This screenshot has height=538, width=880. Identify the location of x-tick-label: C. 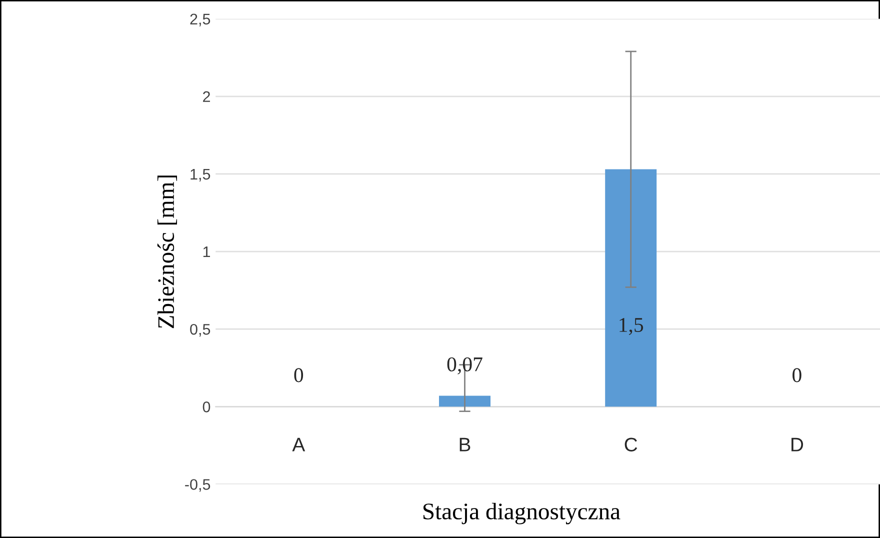
(631, 445).